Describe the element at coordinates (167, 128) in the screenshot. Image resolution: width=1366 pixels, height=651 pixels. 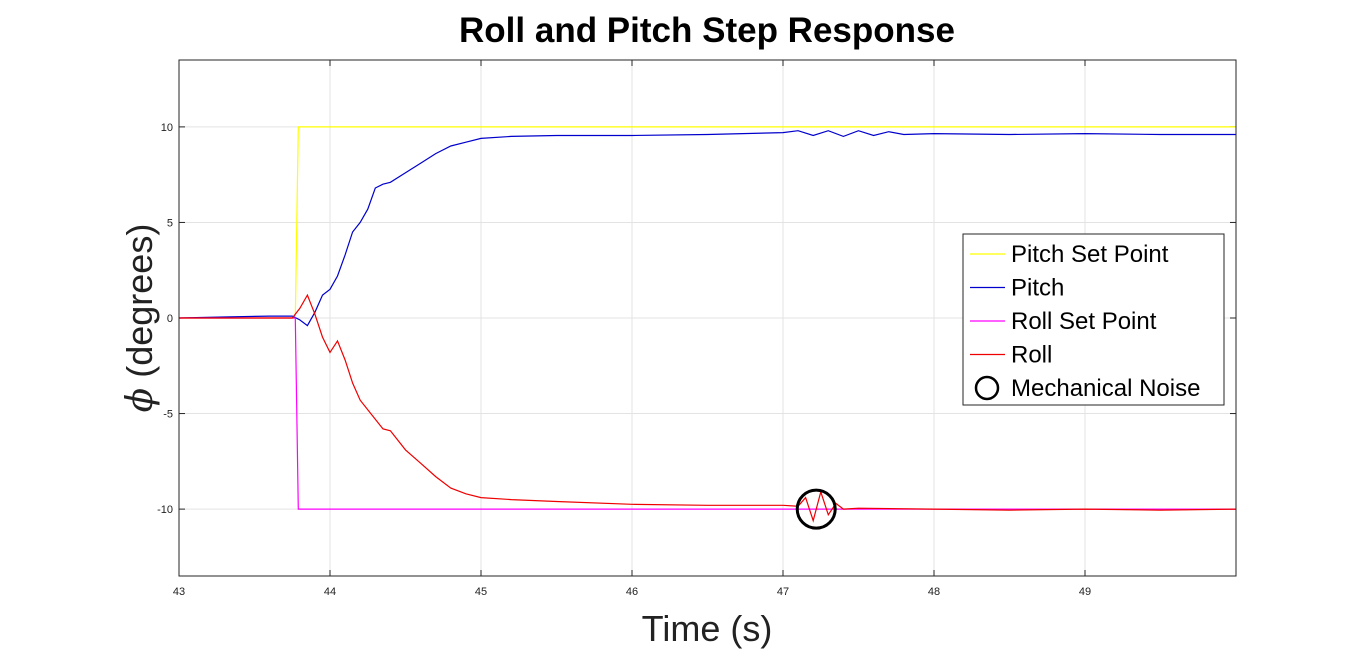
I see `y-tick-label: 10` at that location.